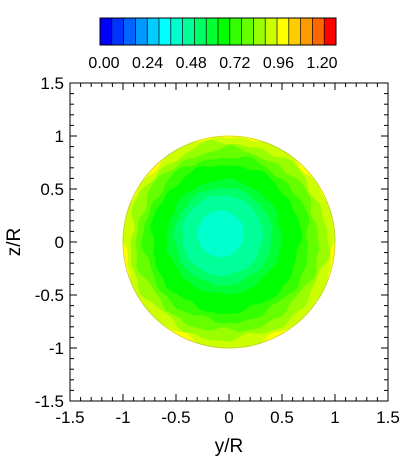 The image size is (408, 466). Describe the element at coordinates (52, 189) in the screenshot. I see `y-tick-label: 0.5` at that location.